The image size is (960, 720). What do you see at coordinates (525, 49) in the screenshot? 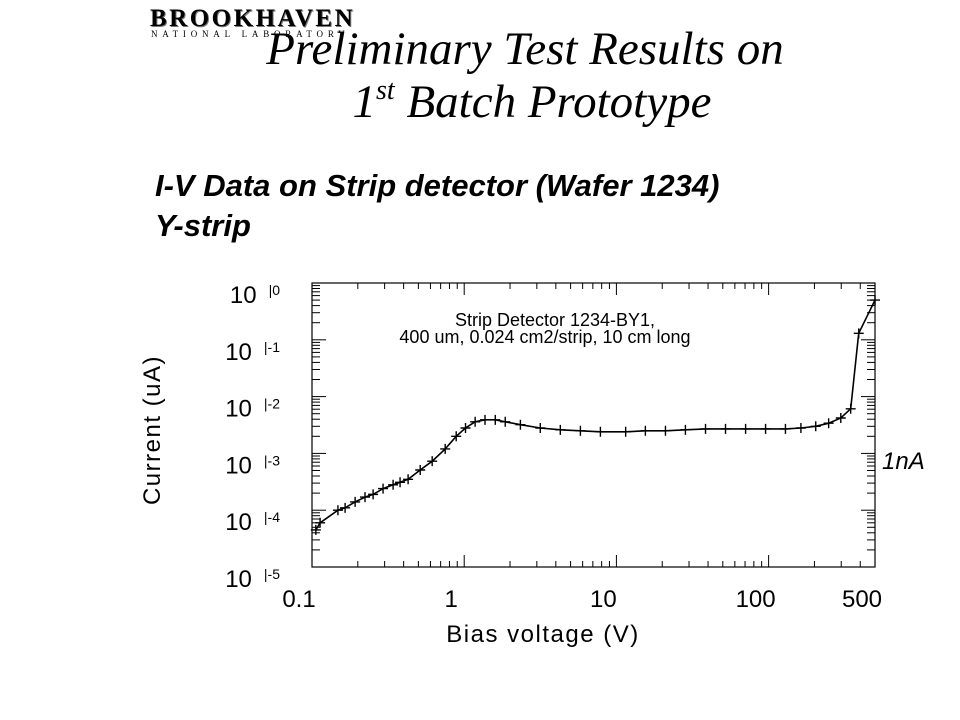
I see `slide-title-line-1: Preliminary Test Results on` at bounding box center [525, 49].